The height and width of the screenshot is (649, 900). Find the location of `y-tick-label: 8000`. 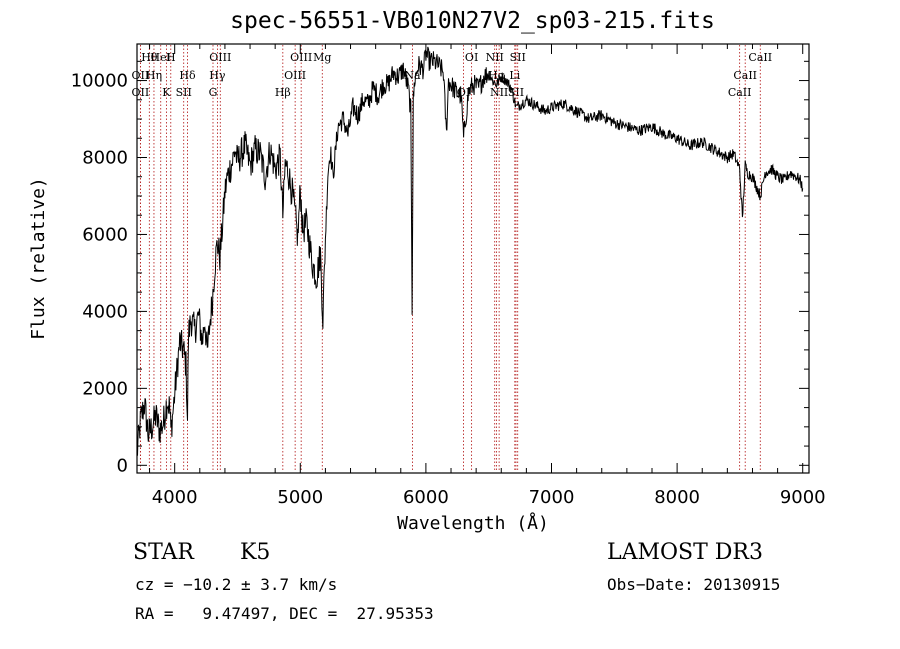

y-tick-label: 8000 is located at coordinates (105, 158).